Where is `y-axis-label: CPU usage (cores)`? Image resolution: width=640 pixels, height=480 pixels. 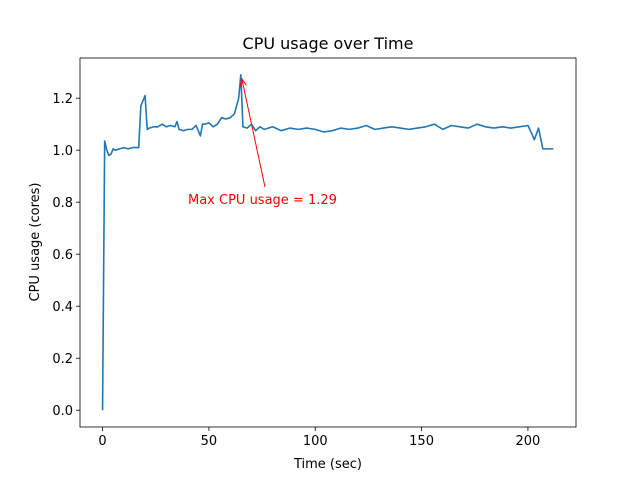
y-axis-label: CPU usage (cores) is located at coordinates (35, 242).